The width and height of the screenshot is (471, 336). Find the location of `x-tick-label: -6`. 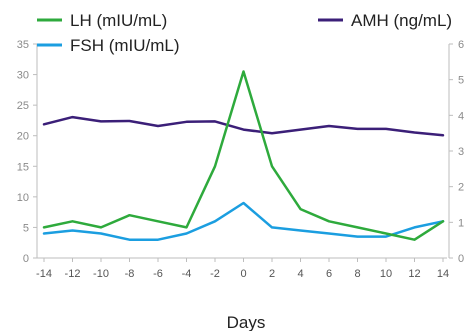

x-tick-label: -6 is located at coordinates (158, 274).